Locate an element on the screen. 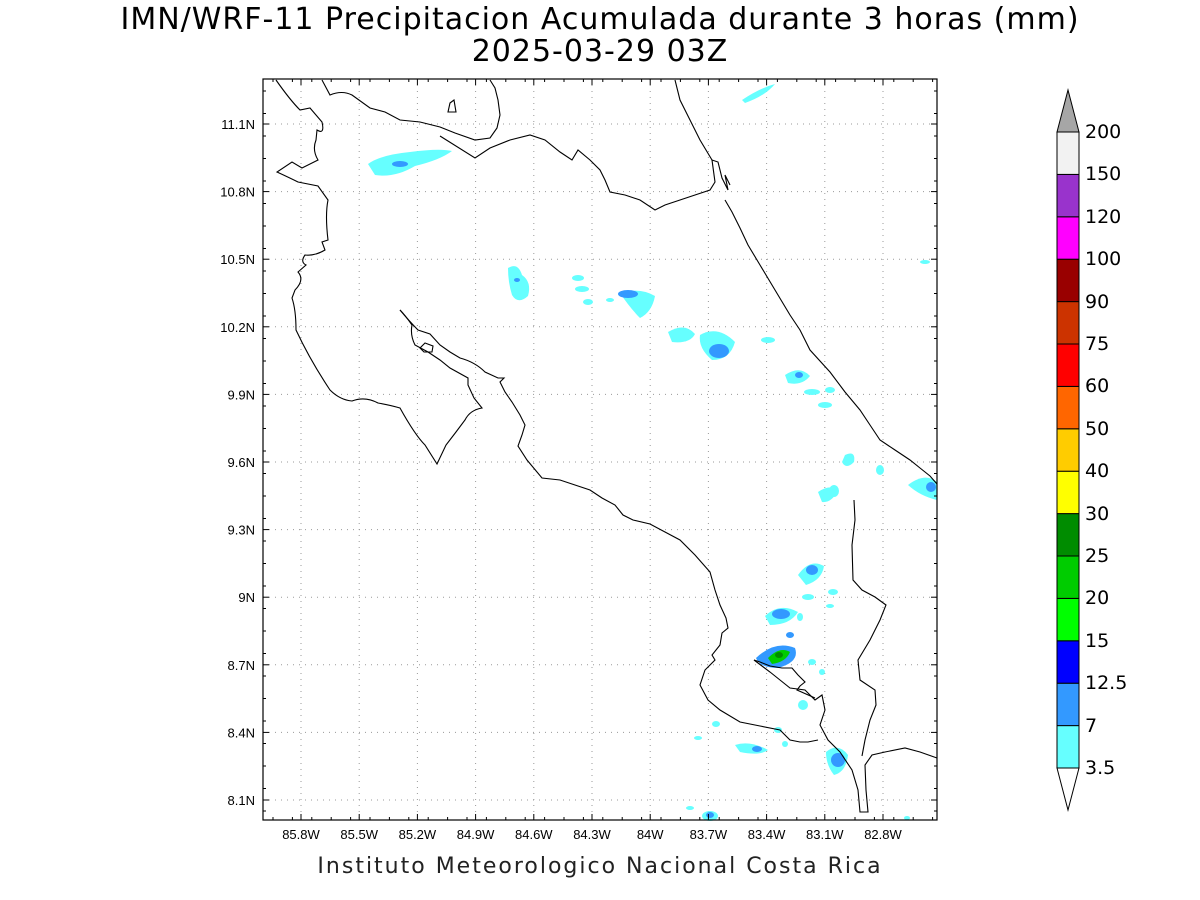  lon-tick-label: 82.8W is located at coordinates (883, 834).